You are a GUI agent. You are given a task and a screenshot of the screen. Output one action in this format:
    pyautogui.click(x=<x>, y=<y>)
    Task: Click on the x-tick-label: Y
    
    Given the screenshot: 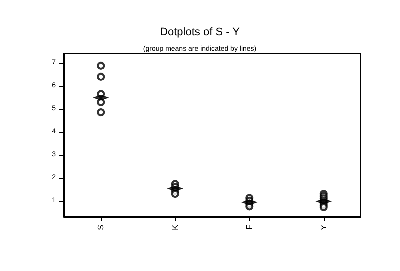 What is the action you would take?
    pyautogui.click(x=323, y=227)
    